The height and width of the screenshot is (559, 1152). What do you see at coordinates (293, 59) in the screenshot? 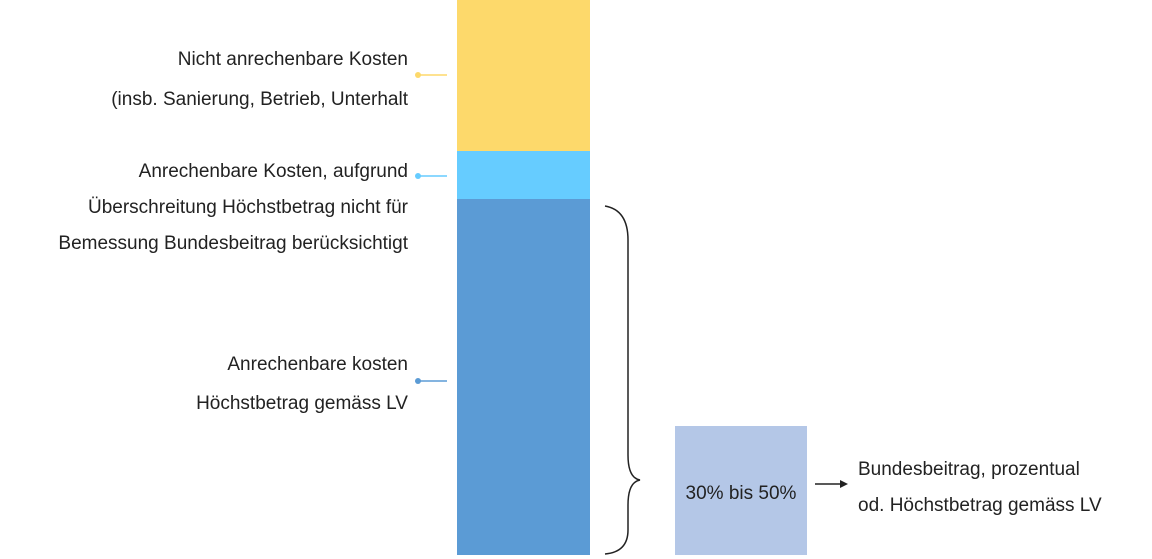
I see `label-line: Nicht anrechenbare Kosten` at bounding box center [293, 59].